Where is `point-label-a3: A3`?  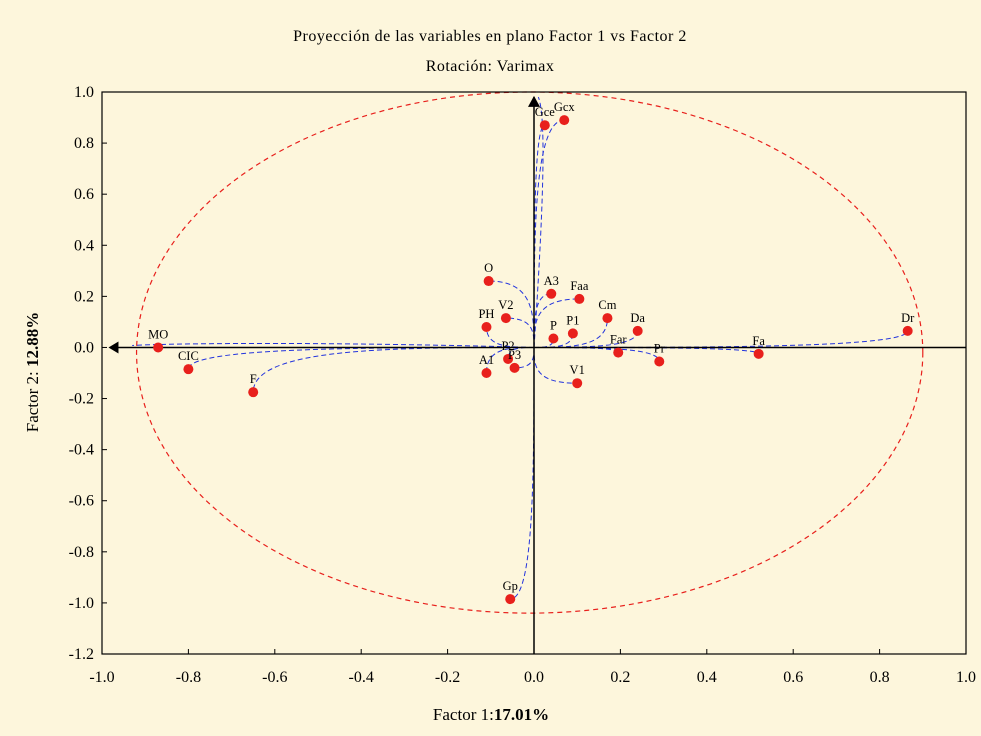
point-label-a3: A3 is located at coordinates (551, 281).